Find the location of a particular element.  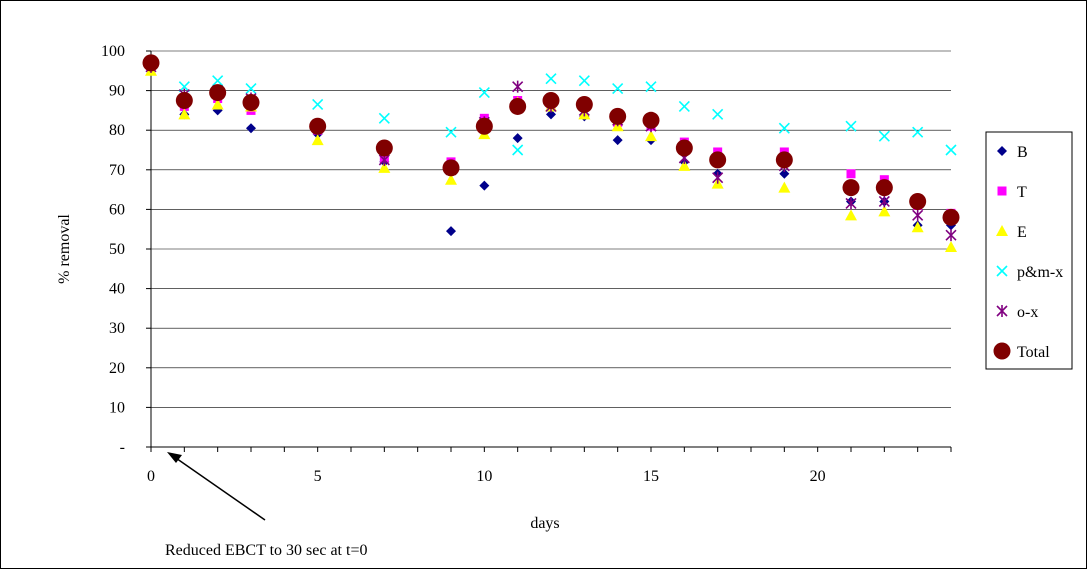

x-tick-labels: 0 5 10 15 20 is located at coordinates (486, 476).